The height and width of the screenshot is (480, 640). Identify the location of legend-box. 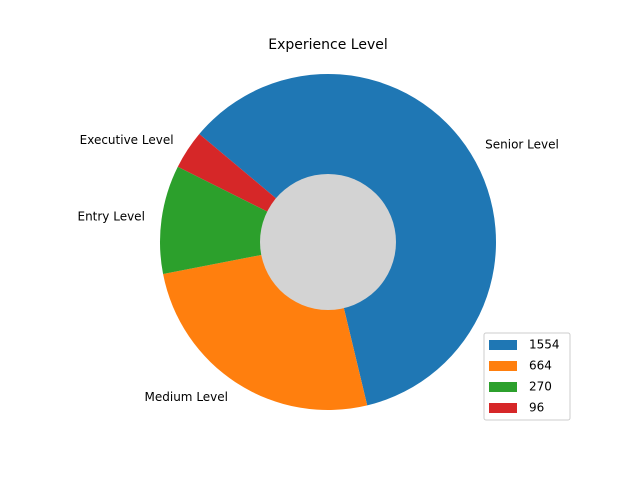
(527, 376).